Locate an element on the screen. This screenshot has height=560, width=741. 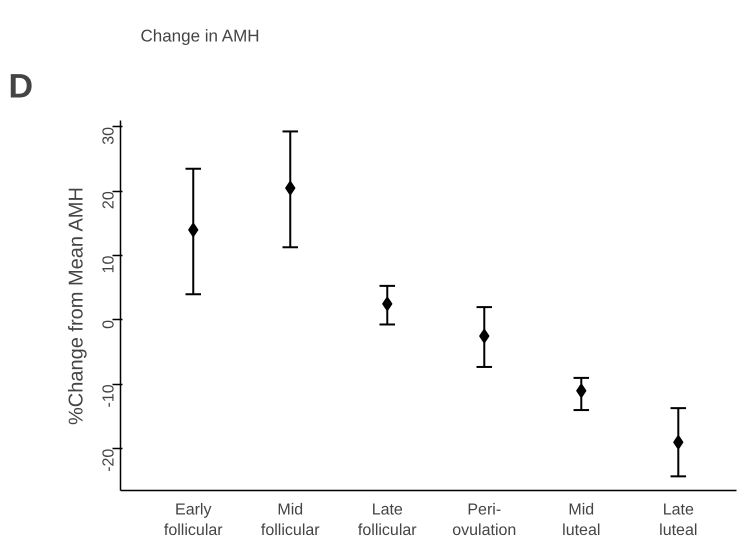
y-tick-label: -20 is located at coordinates (109, 460).